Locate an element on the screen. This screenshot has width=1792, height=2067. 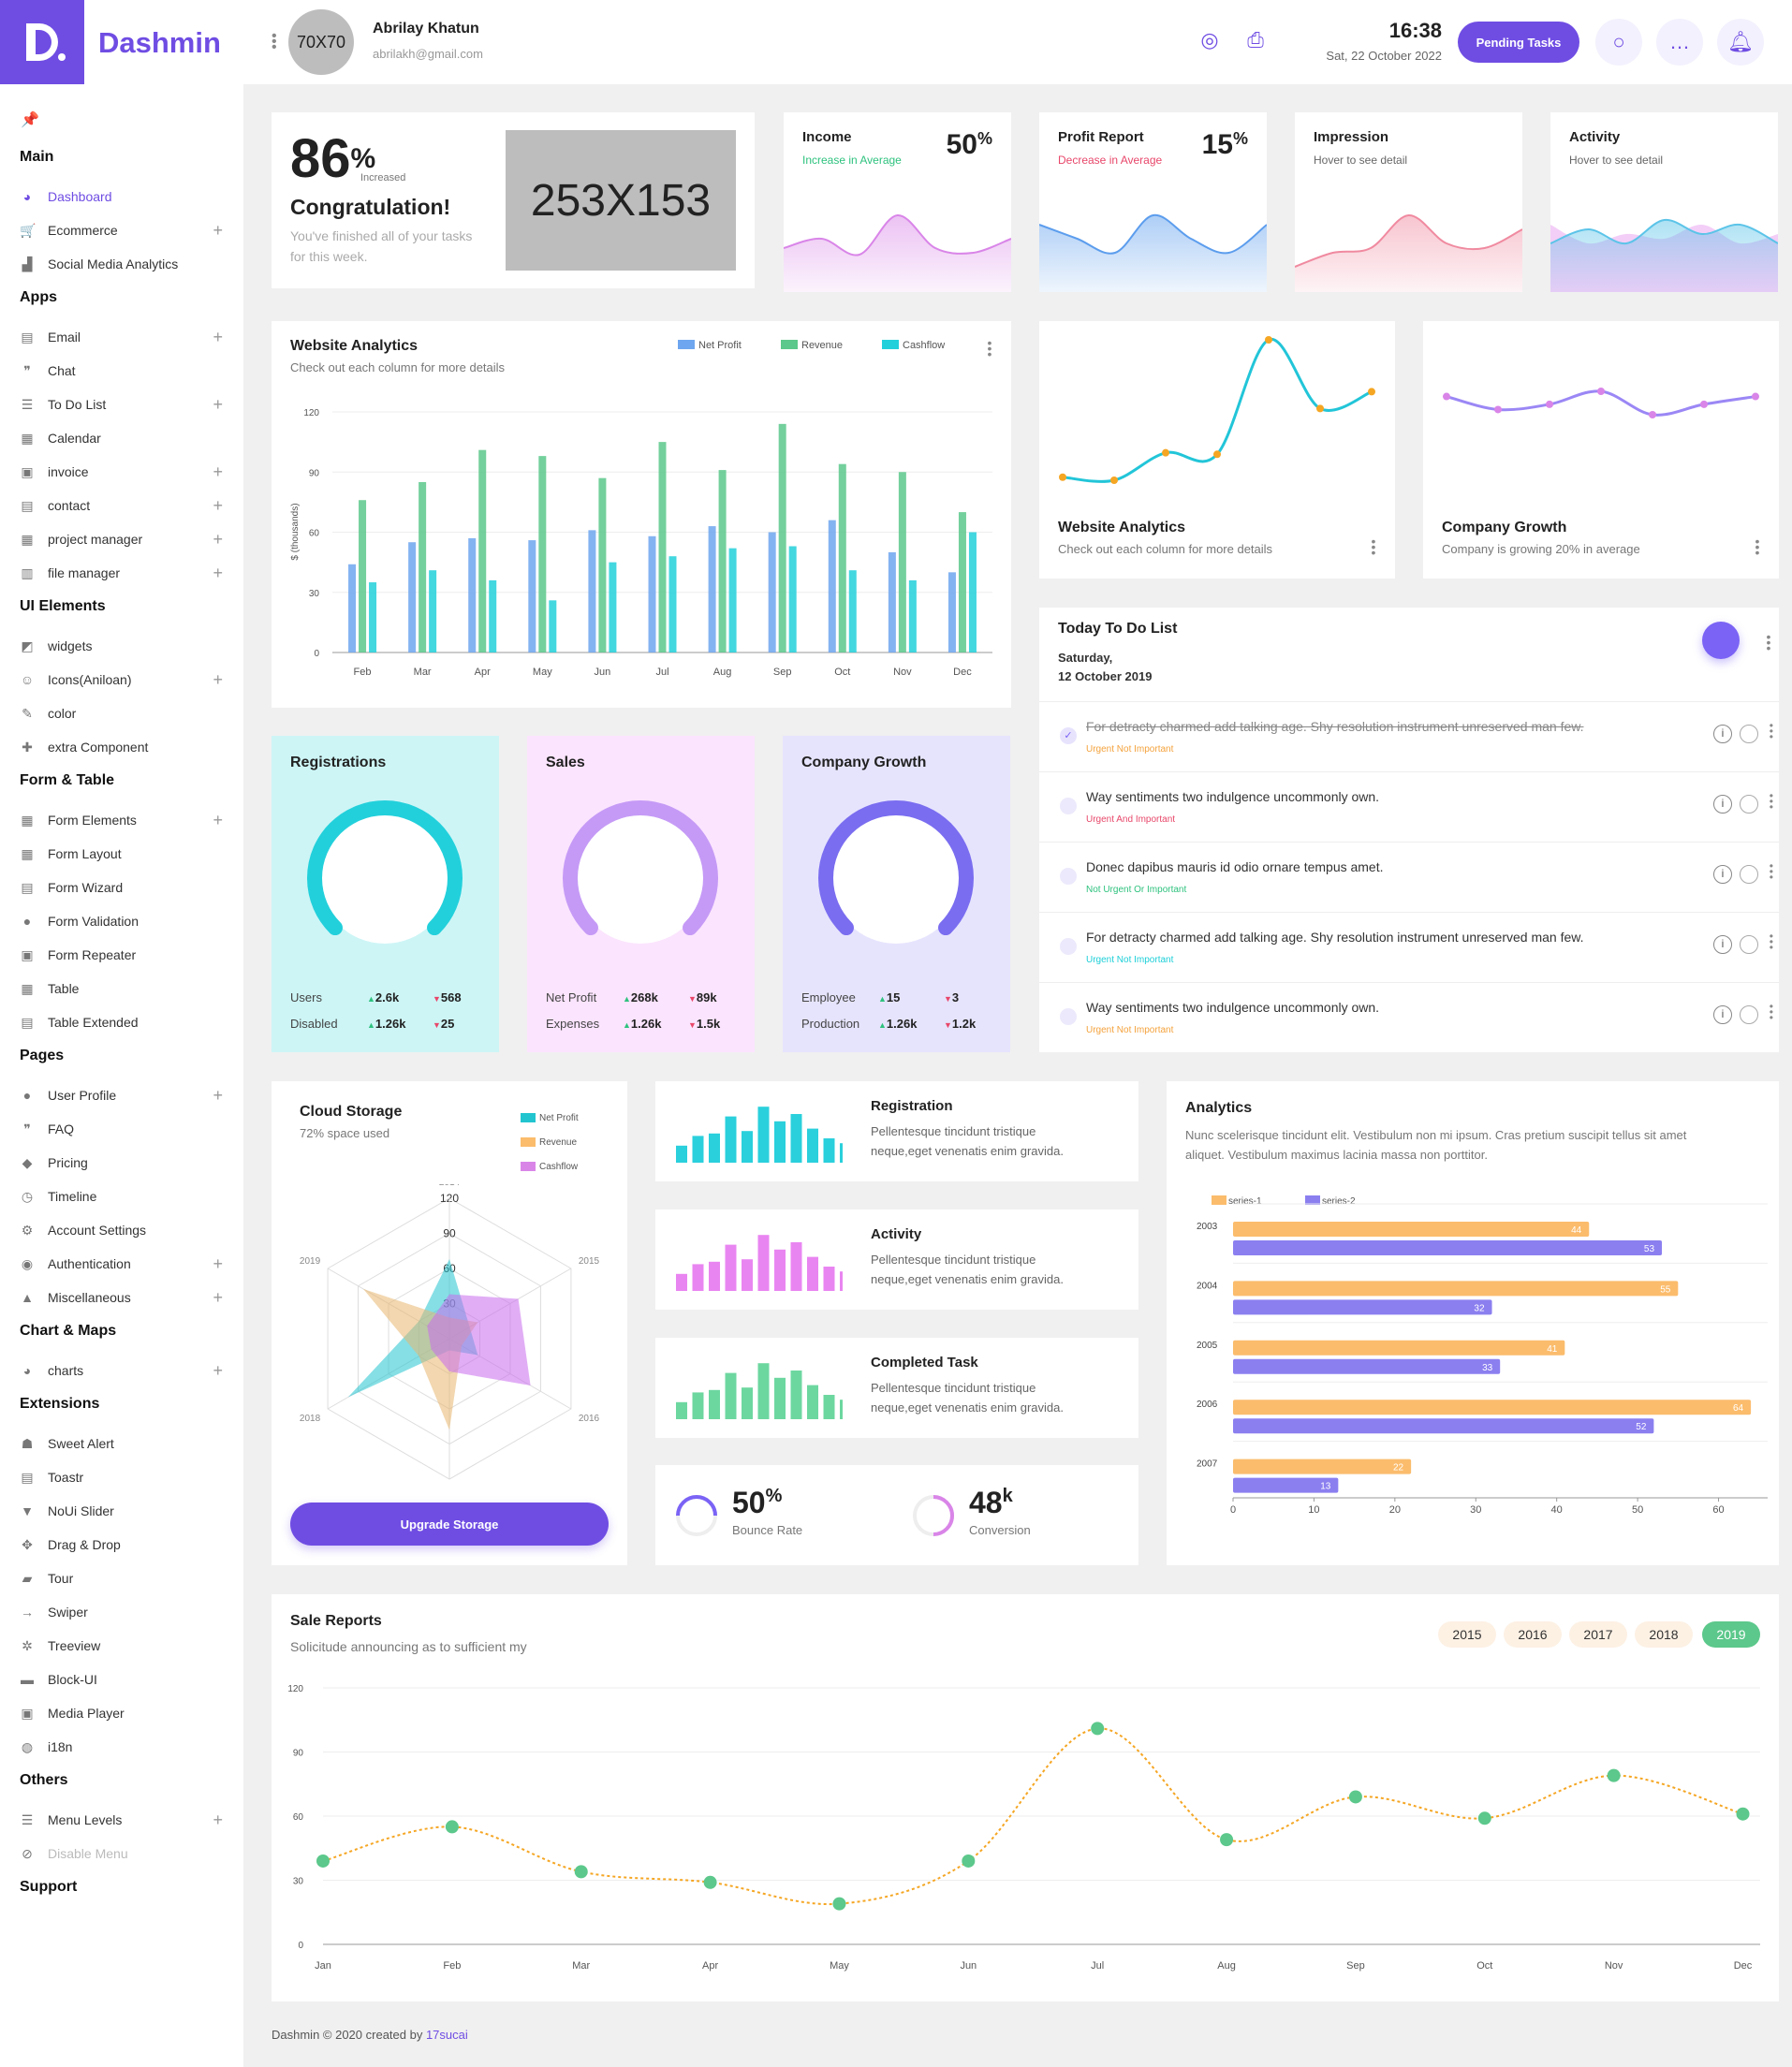
sidebar-item-i18n: ◍ i18n is located at coordinates (121, 1747).